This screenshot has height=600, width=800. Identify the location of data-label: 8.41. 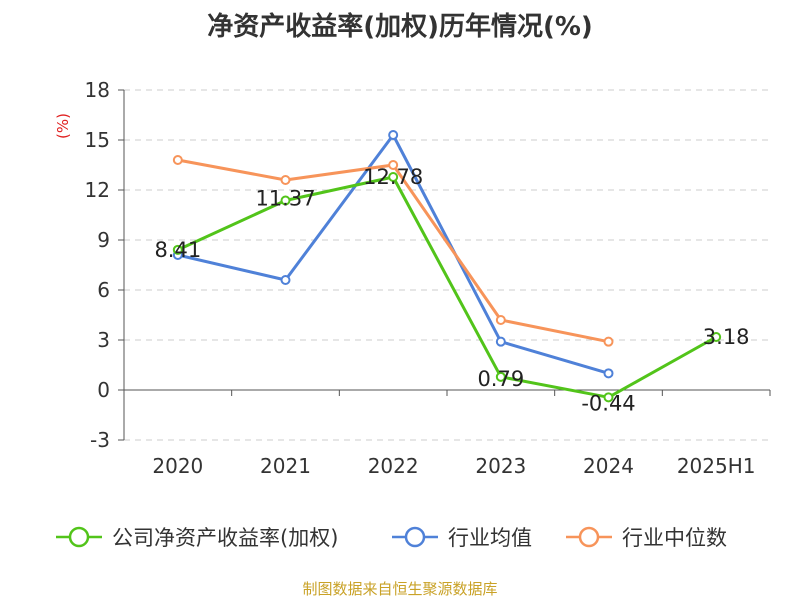
(177, 250).